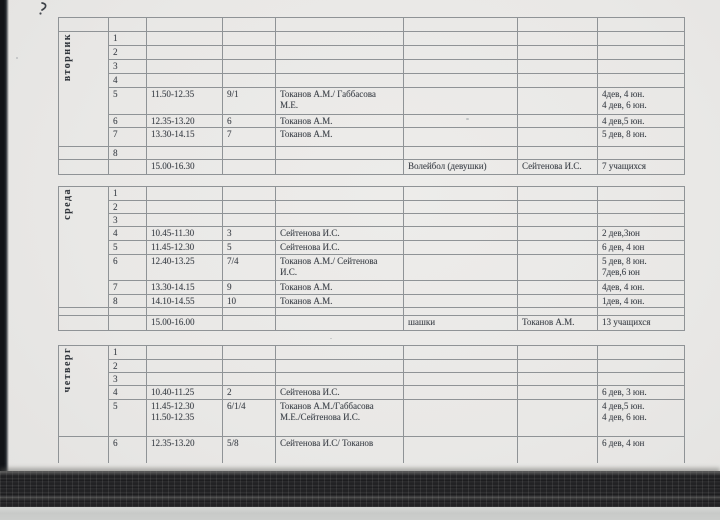  I want to click on students-cell: 4 дев,5 юн., so click(641, 121).